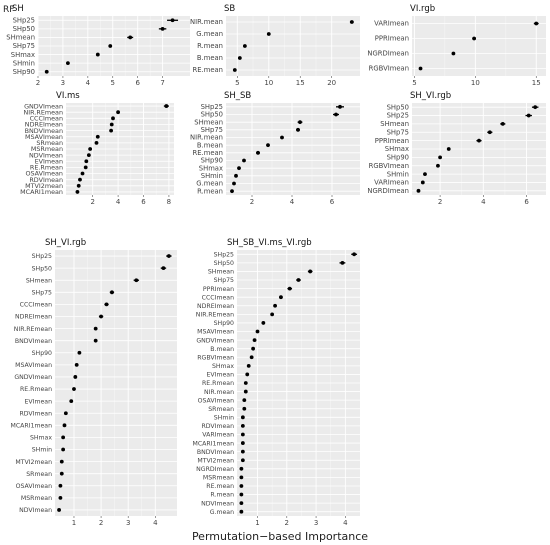 Image resolution: width=550 pixels, height=545 pixels. I want to click on x-tick-label: 3, so click(128, 523).